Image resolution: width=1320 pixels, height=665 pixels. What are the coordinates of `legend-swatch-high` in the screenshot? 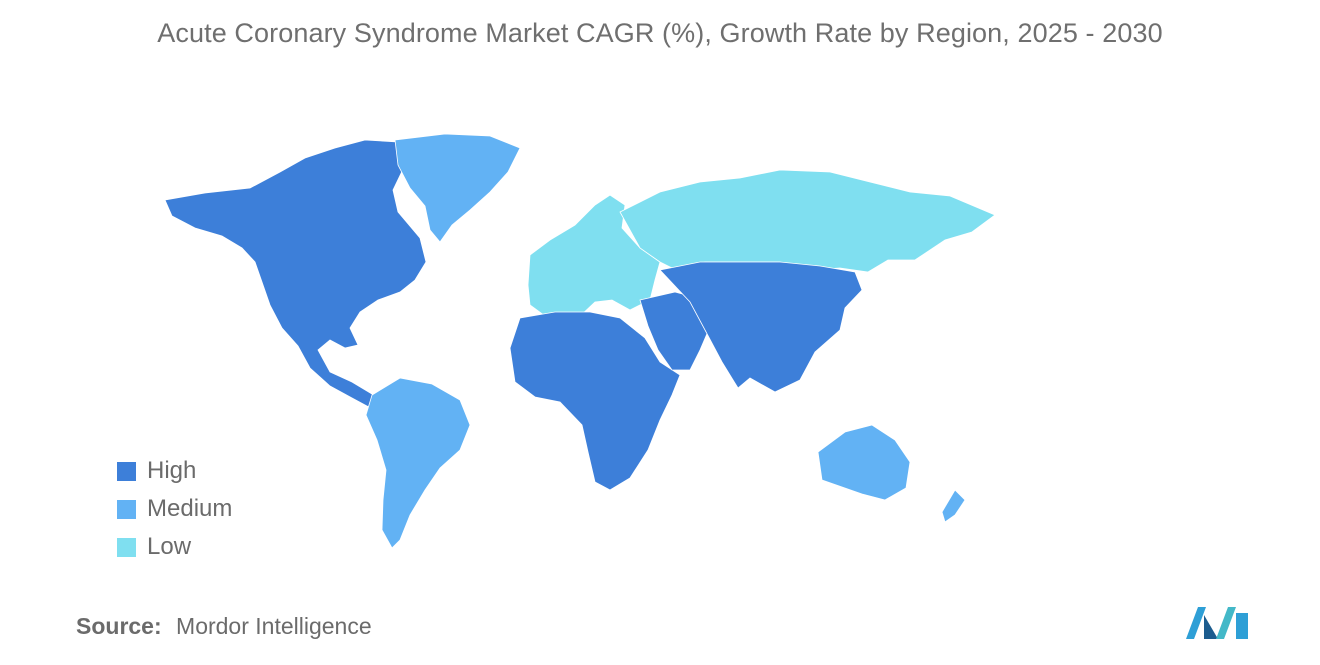 It's located at (126, 471).